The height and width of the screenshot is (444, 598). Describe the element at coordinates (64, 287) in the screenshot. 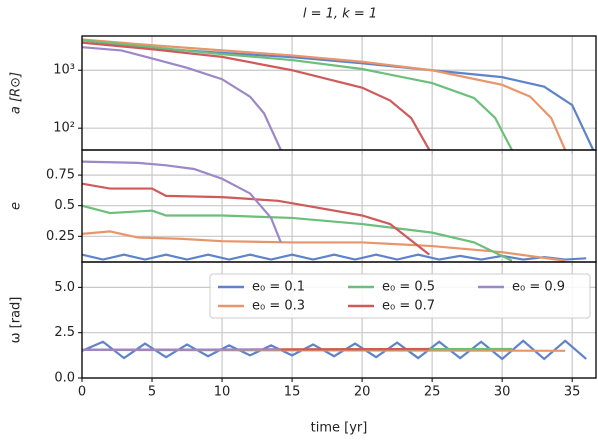

I see `y-tick-label: 5.0` at that location.